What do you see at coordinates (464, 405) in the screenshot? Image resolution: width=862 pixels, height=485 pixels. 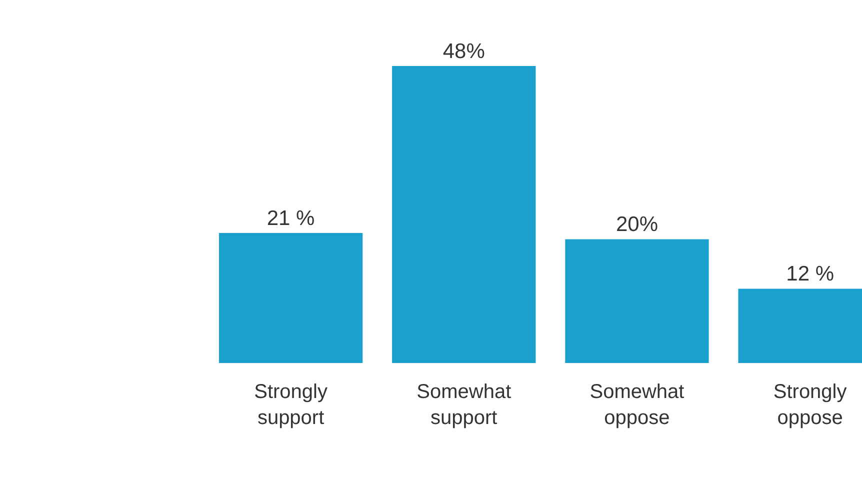 I see `x-tick-label: Somewhat support` at bounding box center [464, 405].